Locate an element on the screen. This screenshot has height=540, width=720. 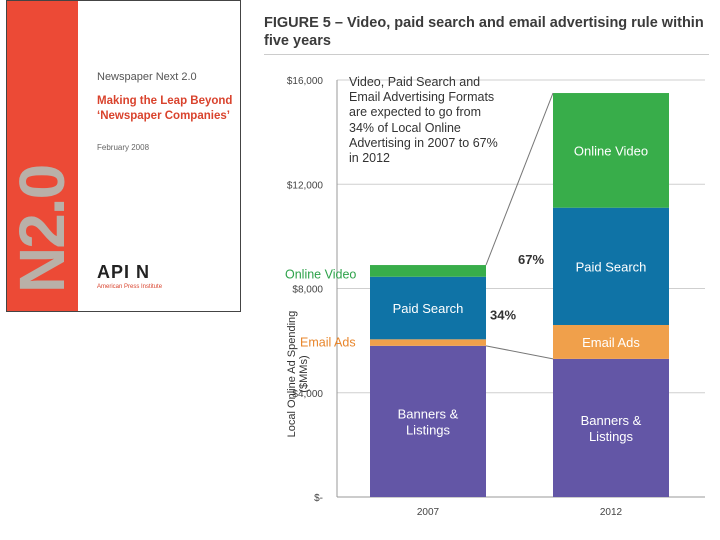
cover-spine: N2.0 is located at coordinates (42, 156).